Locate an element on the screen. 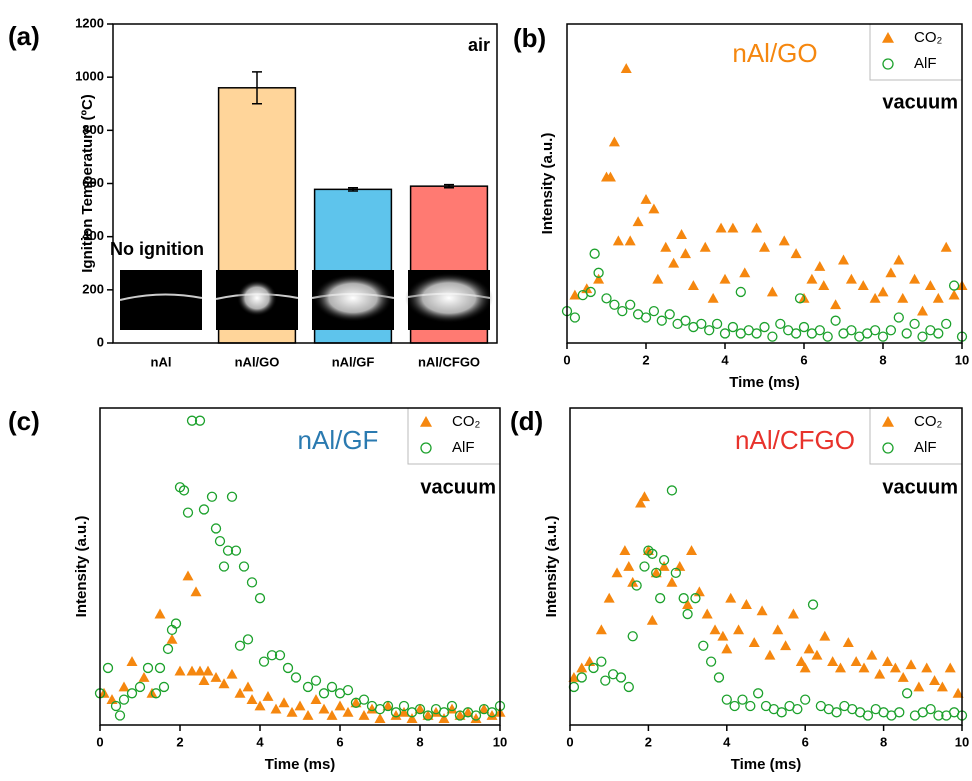 The height and width of the screenshot is (781, 972). y-axis-label: Intensity (a.u.) is located at coordinates (547, 184).